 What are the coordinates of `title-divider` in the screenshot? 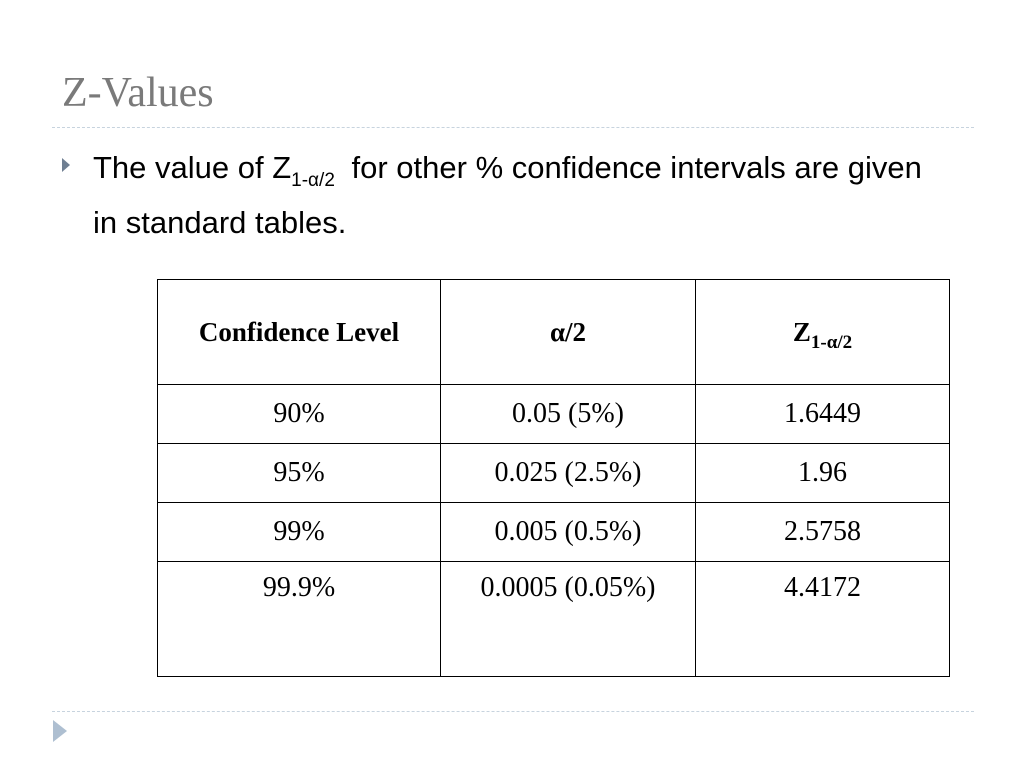 It's located at (513, 127).